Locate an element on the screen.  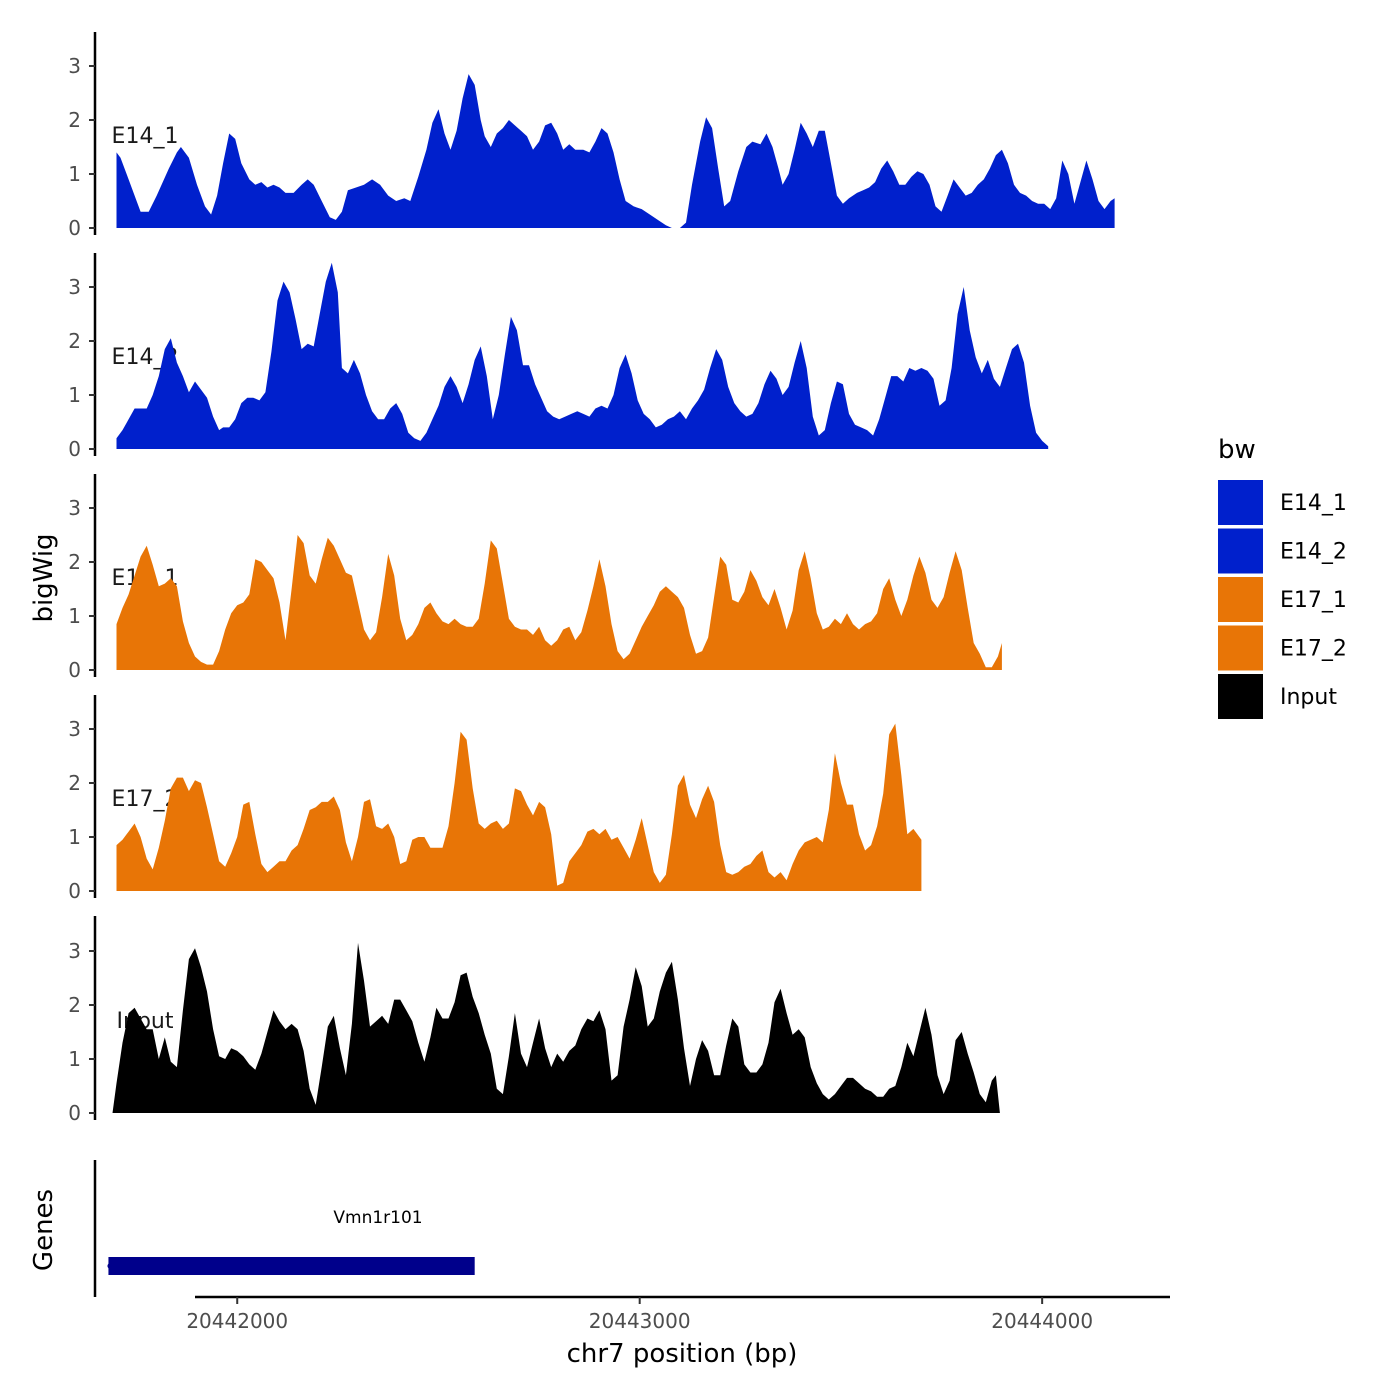
legend-label: E14_2 is located at coordinates (1313, 552).